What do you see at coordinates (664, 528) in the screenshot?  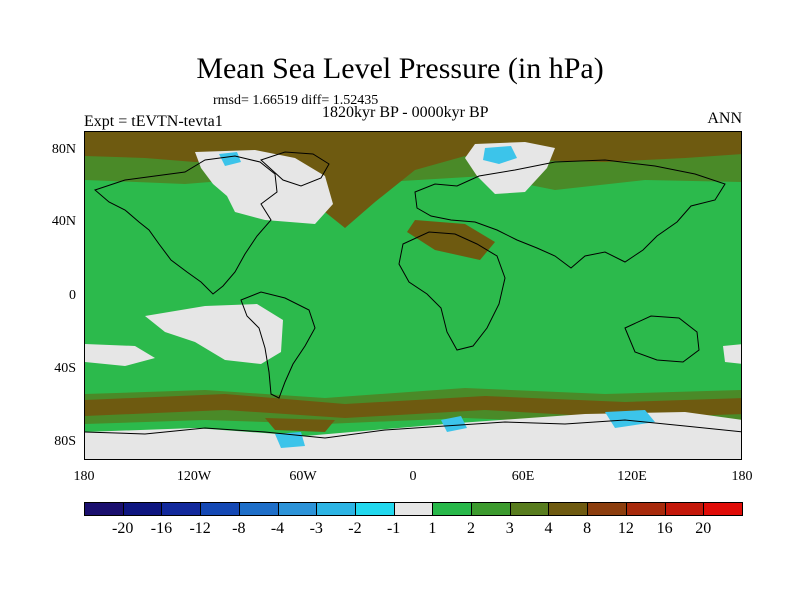 I see `colorbar-label: 16` at bounding box center [664, 528].